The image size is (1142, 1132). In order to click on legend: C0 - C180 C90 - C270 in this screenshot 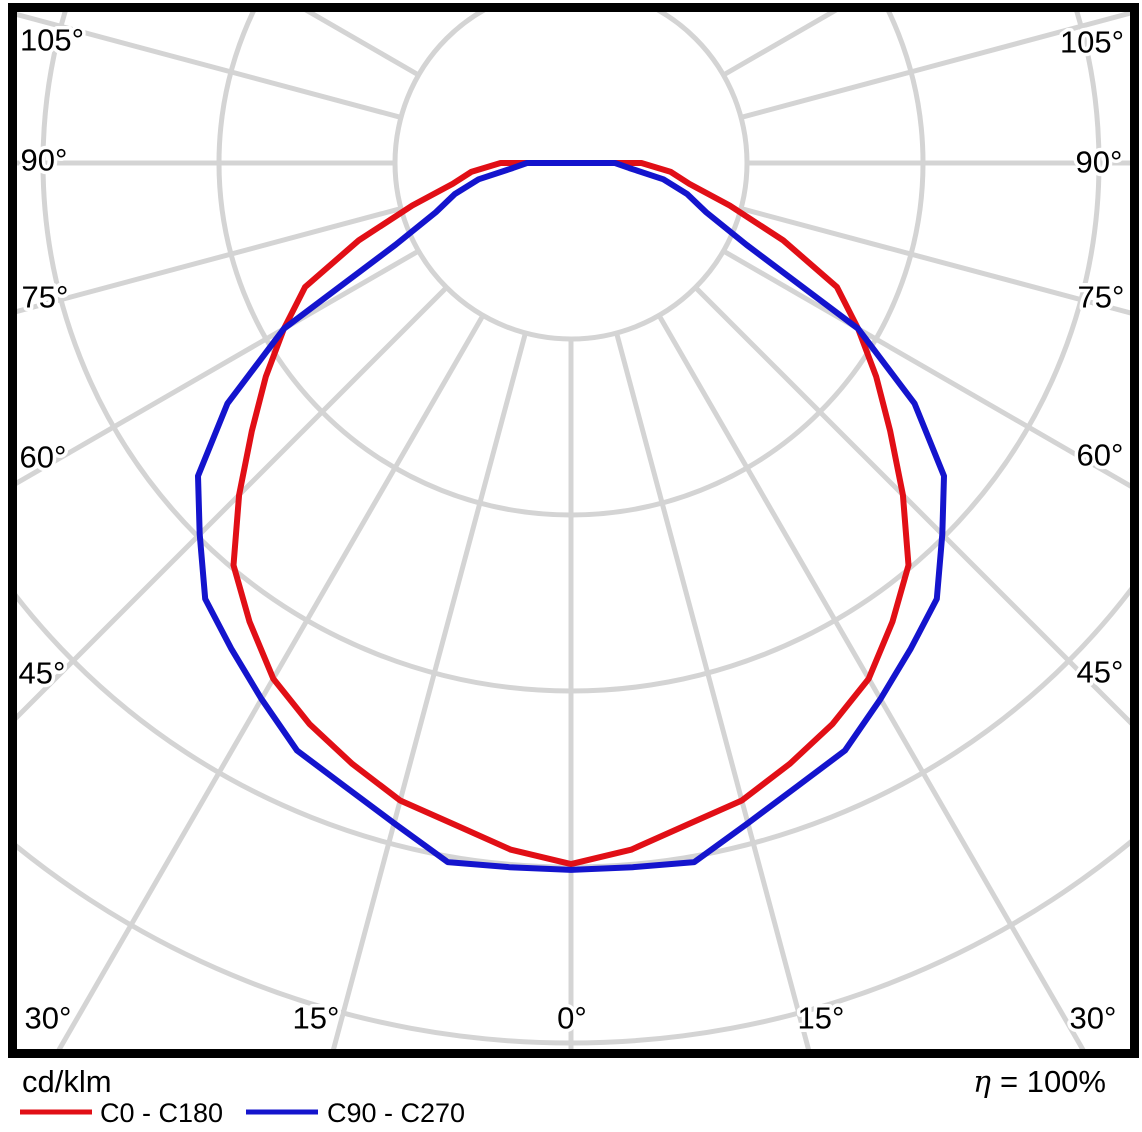, I will do `click(242, 1113)`.